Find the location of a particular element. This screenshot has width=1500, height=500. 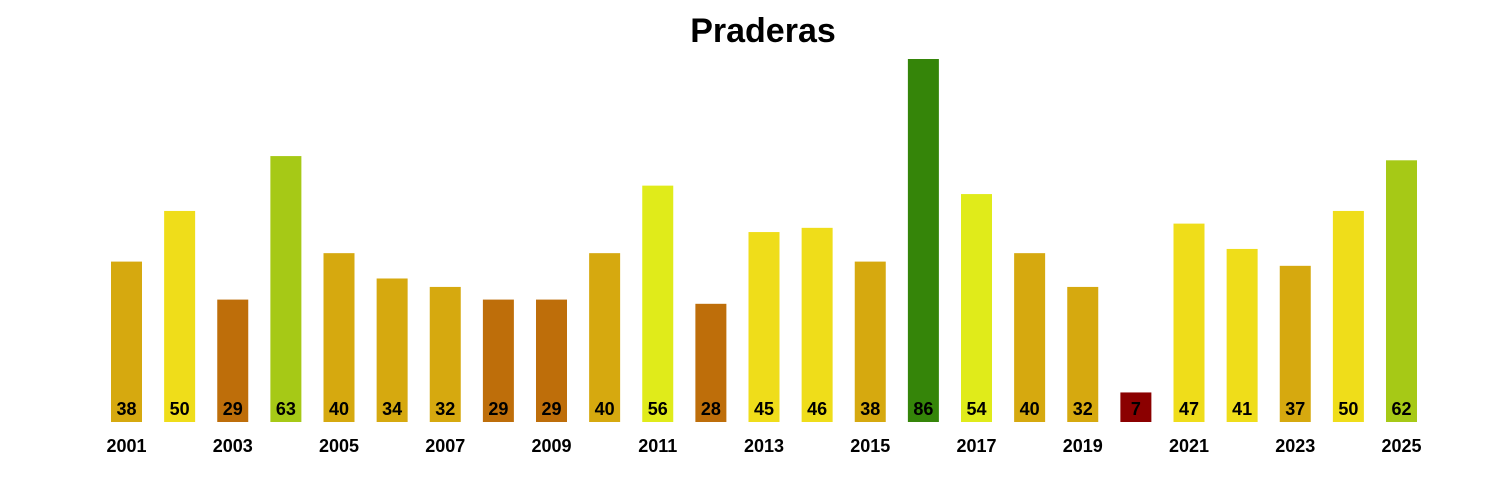

bar-2025 is located at coordinates (1401, 291).